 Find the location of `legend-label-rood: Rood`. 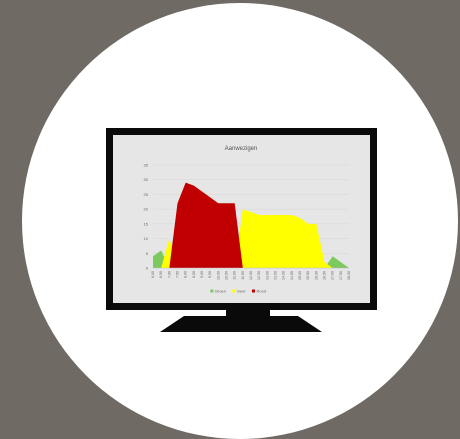

legend-label-rood: Rood is located at coordinates (262, 291).